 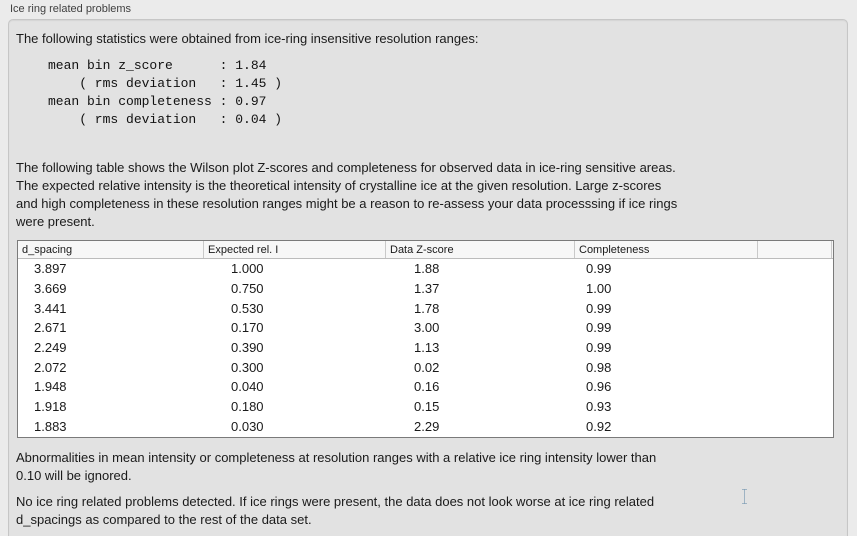 I want to click on table-row: 1.918 0.180 0.15 0.93, so click(x=425, y=407).